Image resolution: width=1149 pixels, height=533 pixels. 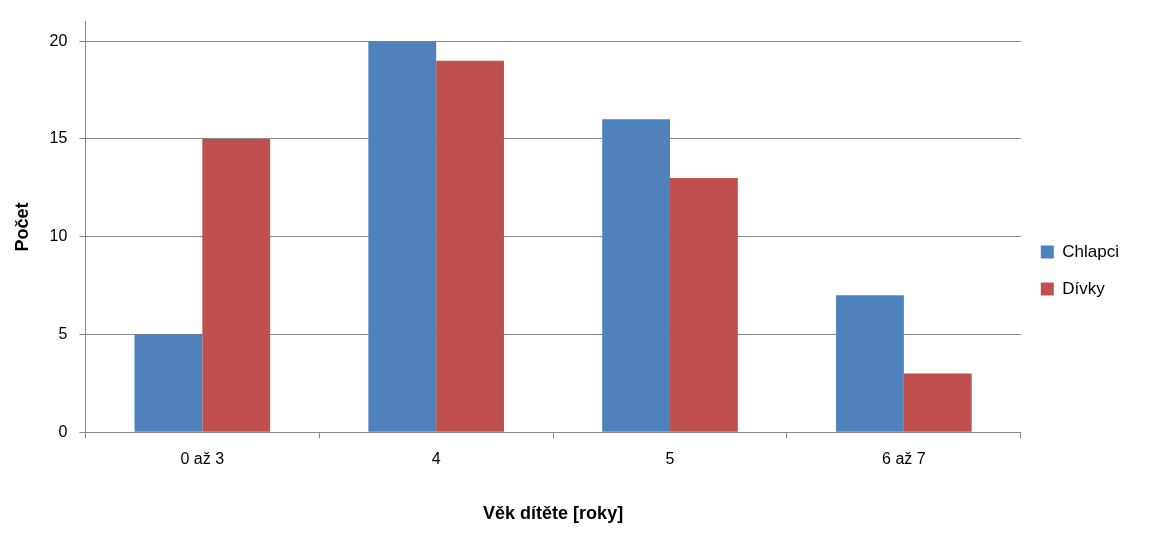 I want to click on x-tick-label: 5, so click(x=670, y=459).